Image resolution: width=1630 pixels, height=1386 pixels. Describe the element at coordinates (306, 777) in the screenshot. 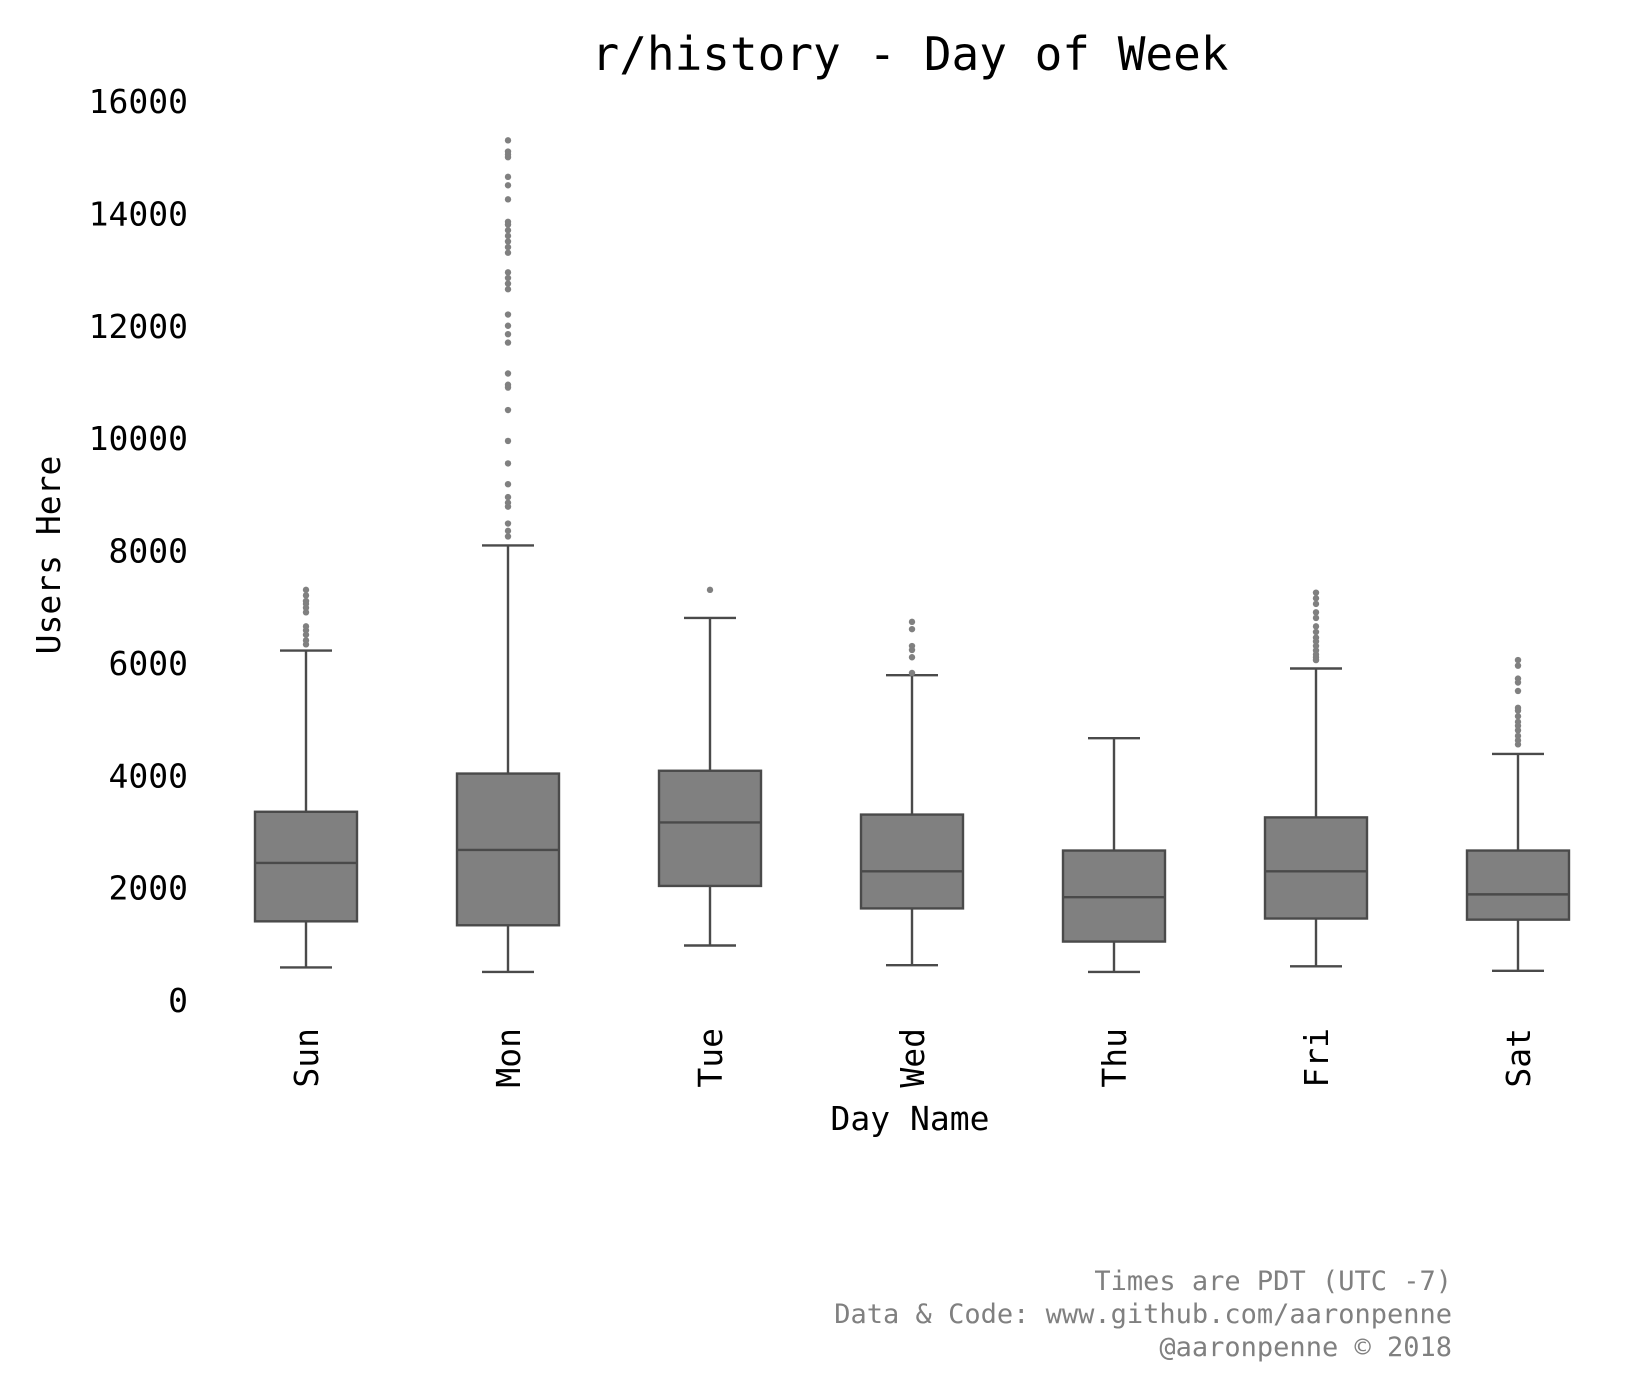

I see `box-group-sun` at that location.